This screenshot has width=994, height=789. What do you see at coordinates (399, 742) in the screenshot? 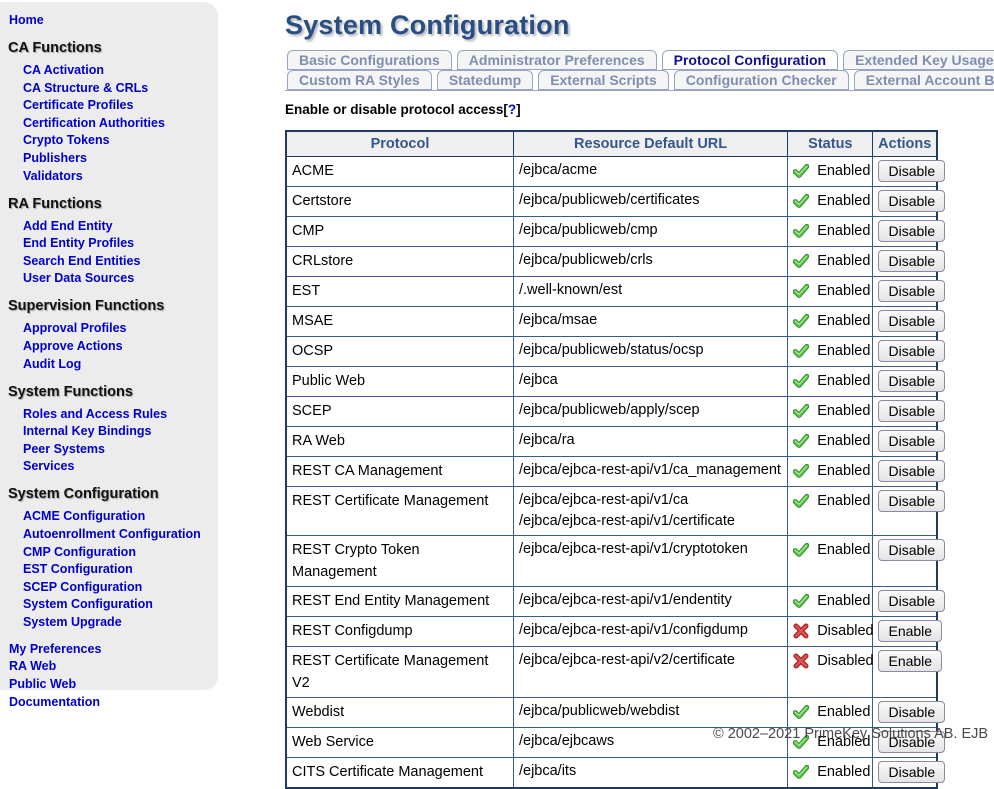
I see `protocol-name-cell: Web Service` at bounding box center [399, 742].